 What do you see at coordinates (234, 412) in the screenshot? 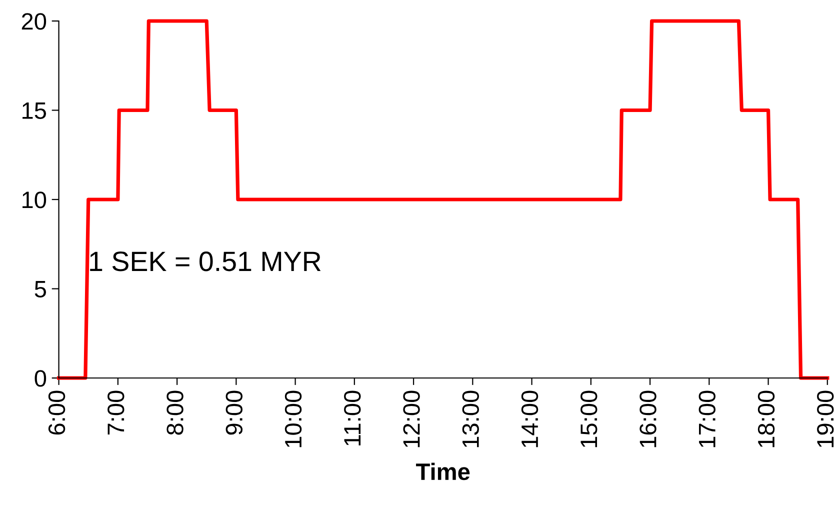
I see `x-tick-label: 9:00` at bounding box center [234, 412].